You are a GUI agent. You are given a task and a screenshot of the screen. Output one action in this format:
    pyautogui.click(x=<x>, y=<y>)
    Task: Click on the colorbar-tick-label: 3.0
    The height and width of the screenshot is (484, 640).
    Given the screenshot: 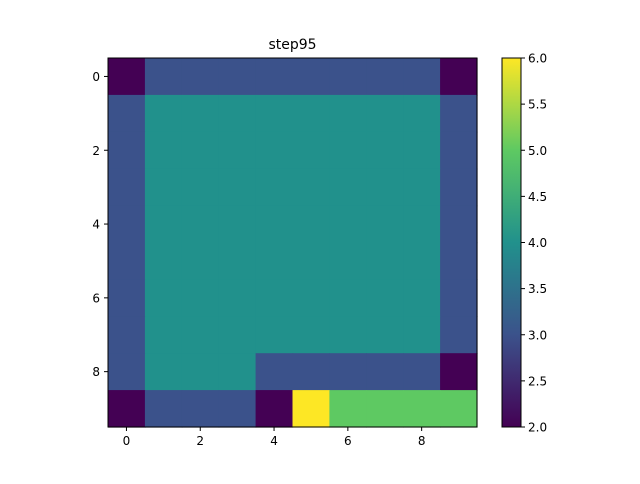 What is the action you would take?
    pyautogui.click(x=537, y=335)
    